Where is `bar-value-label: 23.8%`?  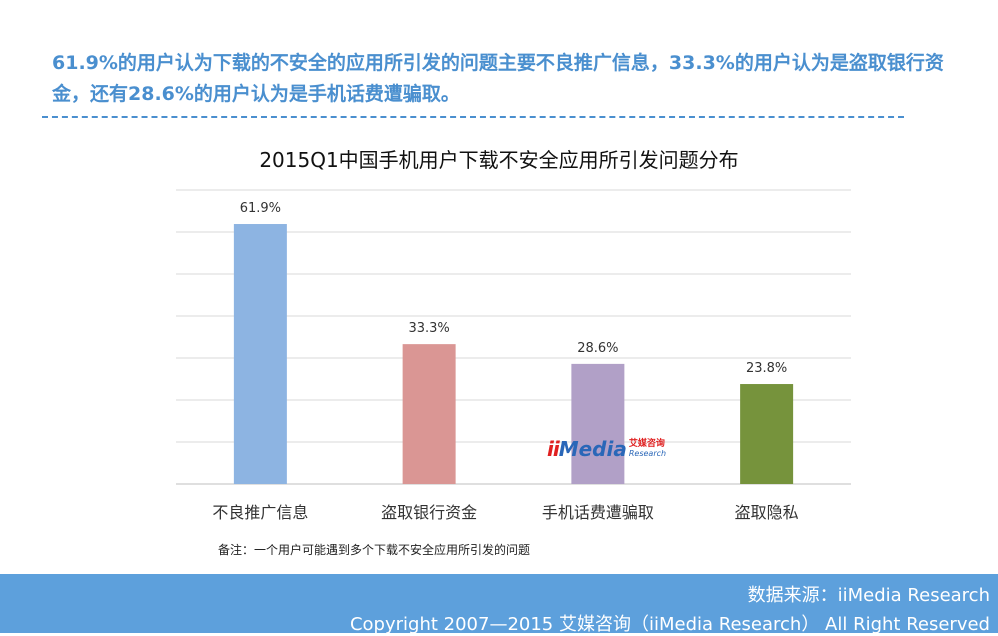 bar-value-label: 23.8% is located at coordinates (766, 368).